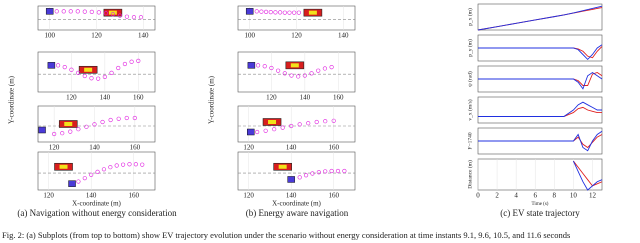 This screenshot has height=243, width=640. Describe the element at coordinates (469, 48) in the screenshot. I see `y-axis-label: p_y (m)` at that location.